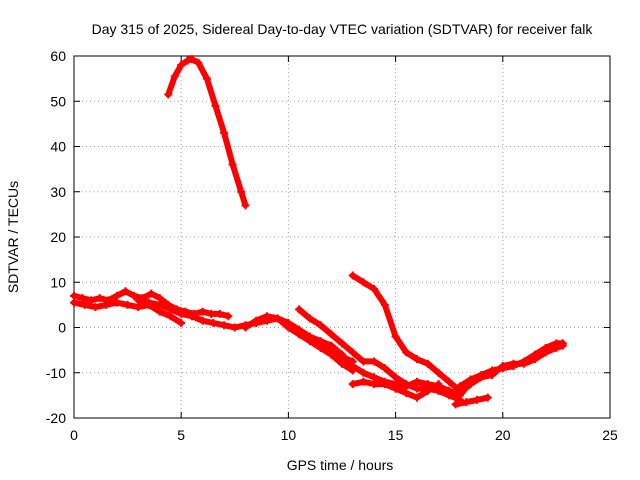  What do you see at coordinates (58, 101) in the screenshot?
I see `y-tick-label: 50` at bounding box center [58, 101].